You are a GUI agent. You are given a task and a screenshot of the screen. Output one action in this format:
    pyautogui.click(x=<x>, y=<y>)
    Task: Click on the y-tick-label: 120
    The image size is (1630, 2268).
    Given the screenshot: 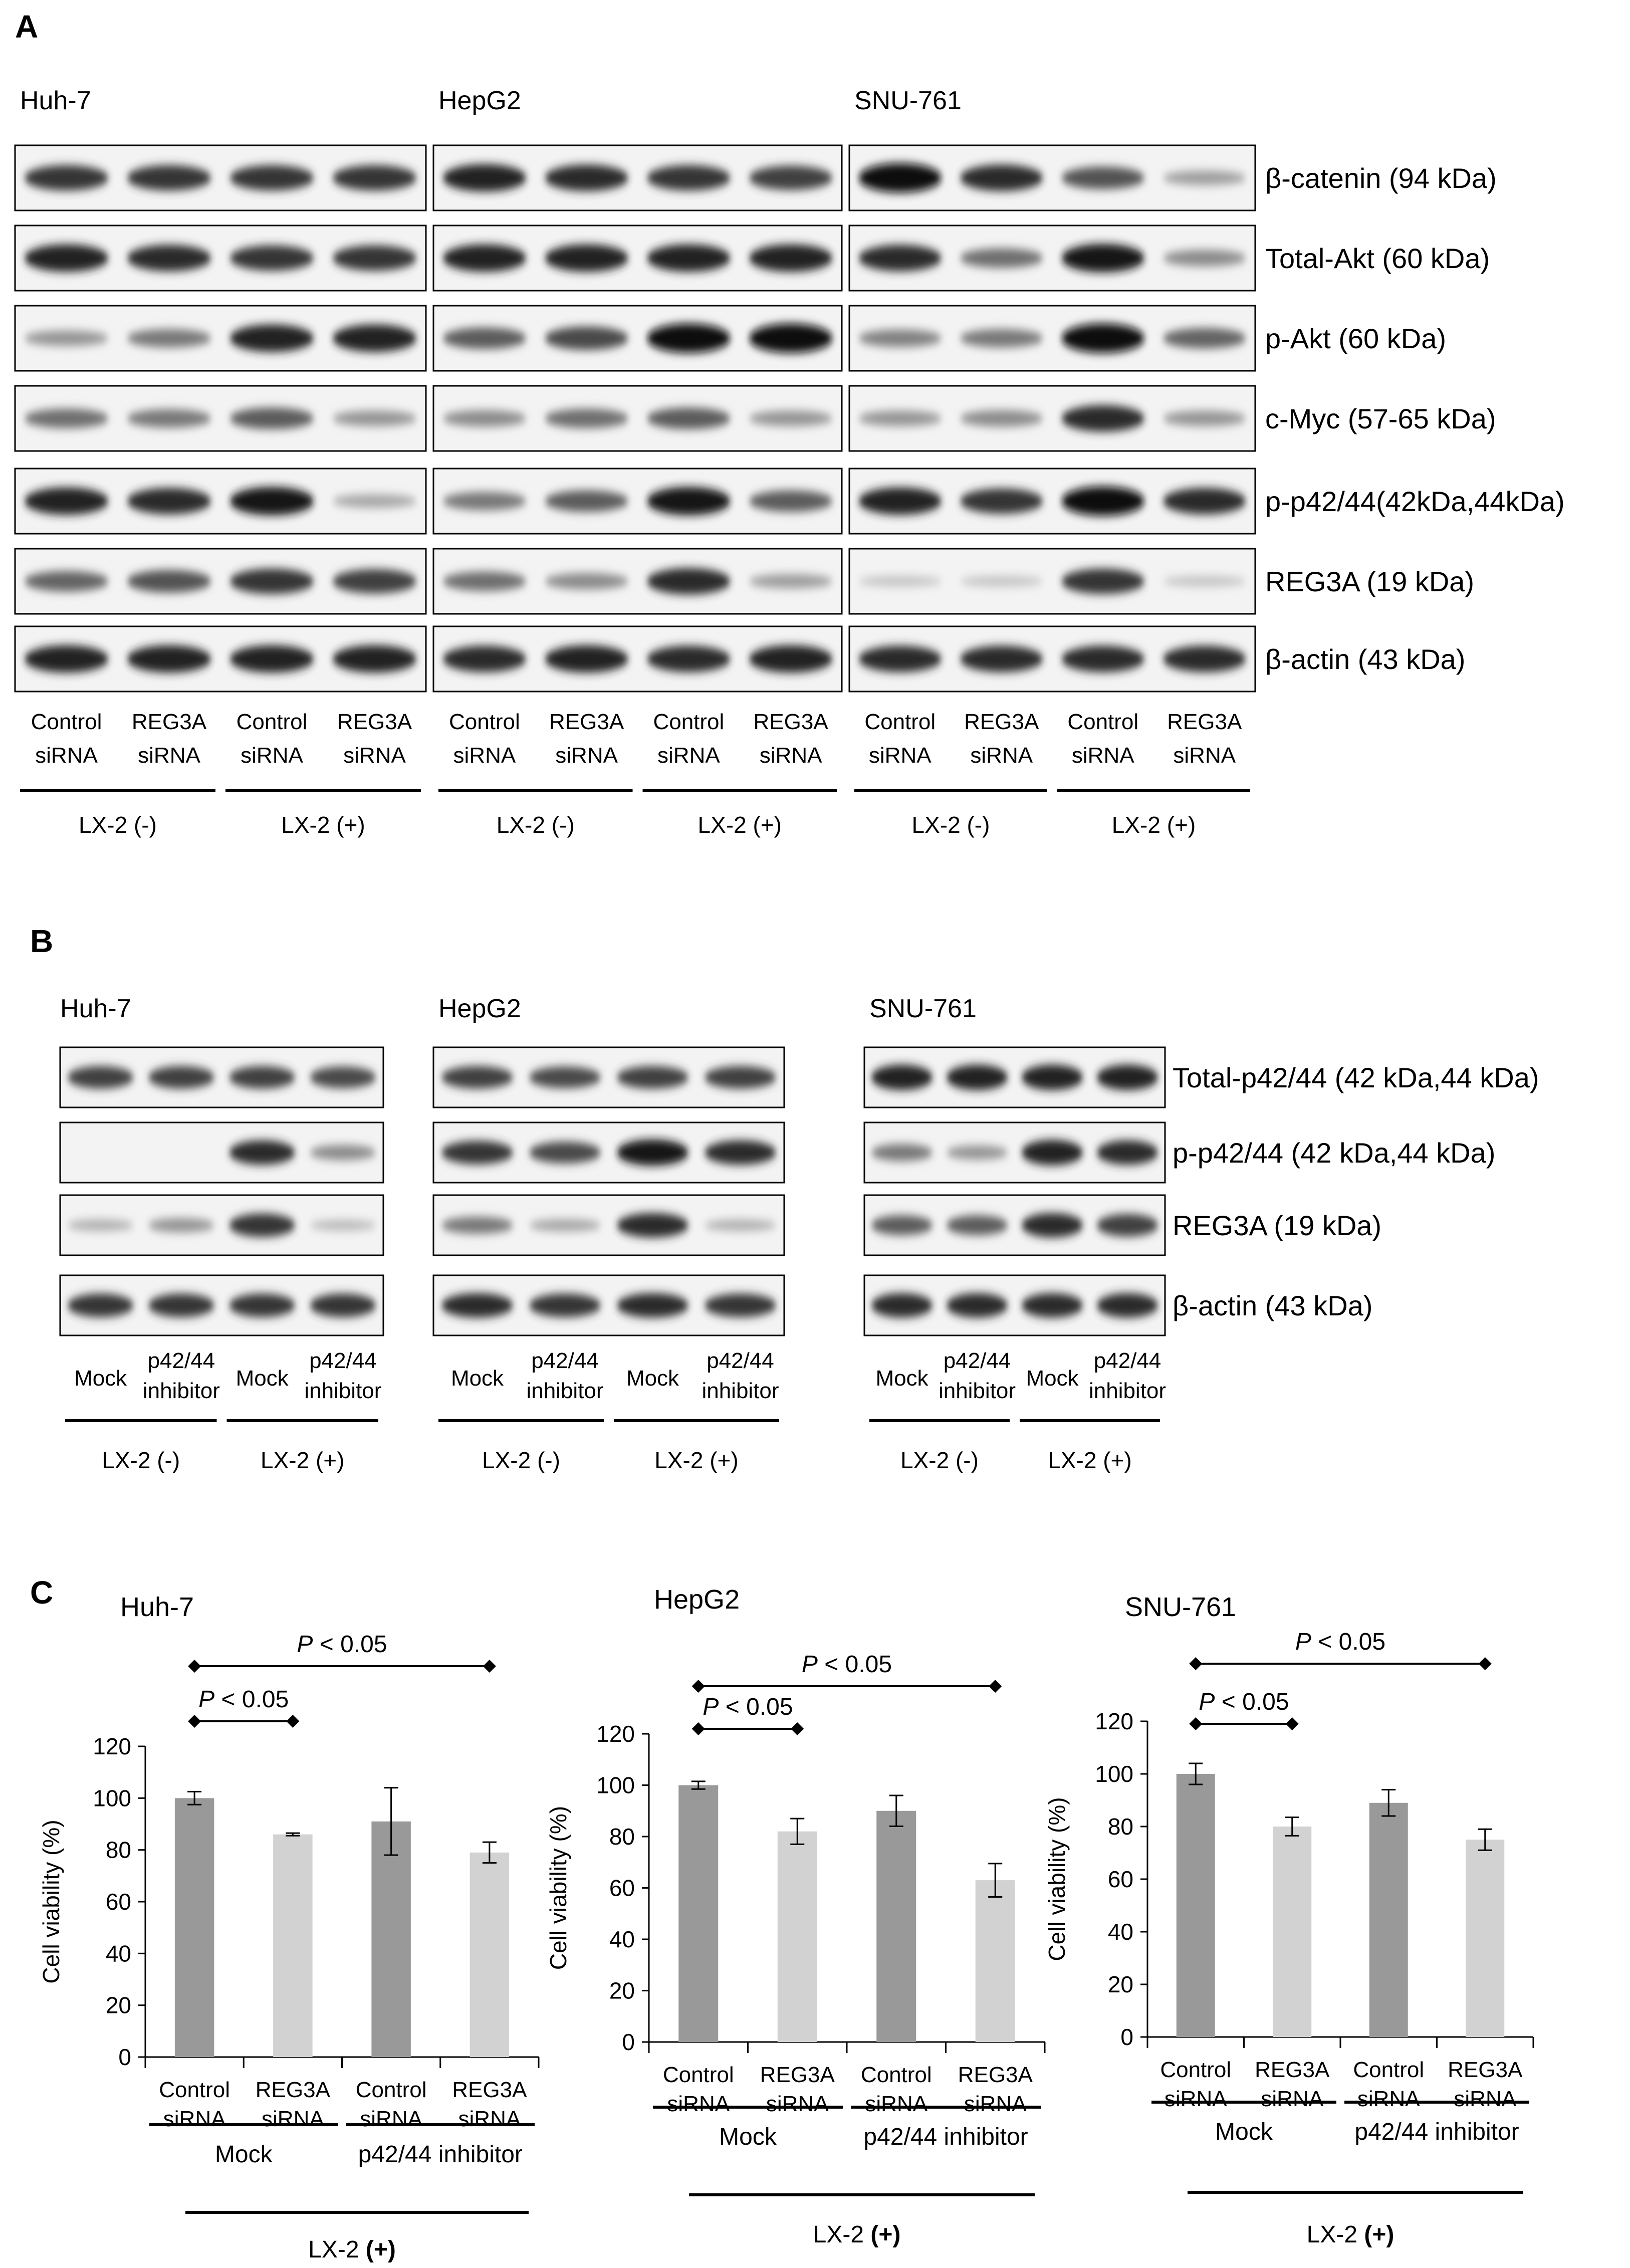 What is the action you would take?
    pyautogui.click(x=112, y=1746)
    